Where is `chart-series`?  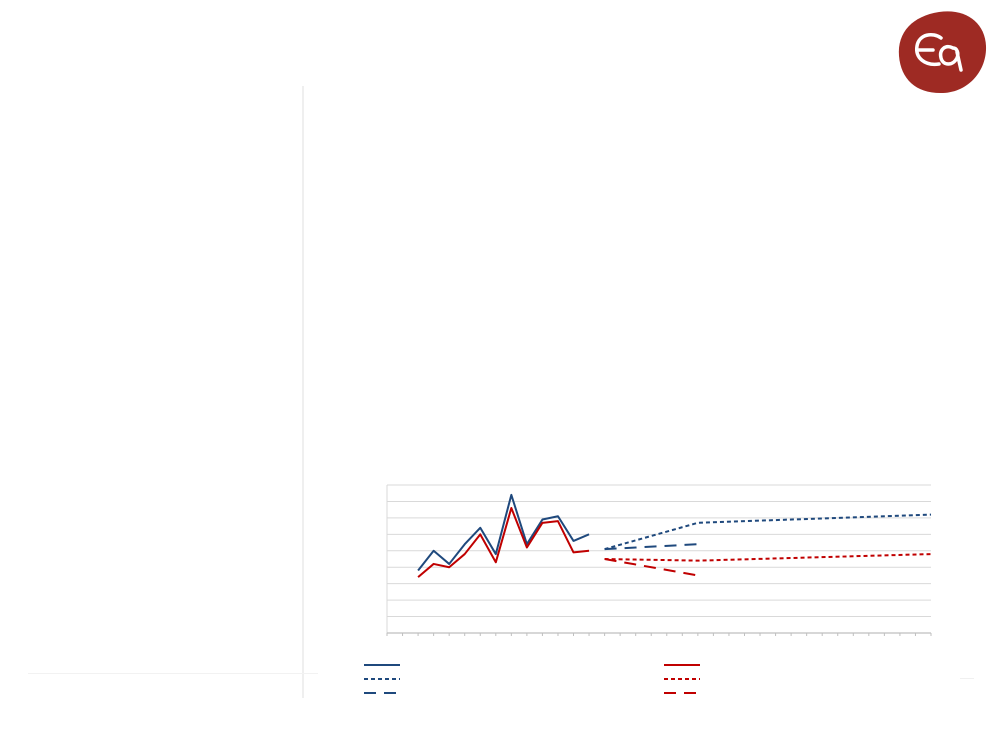 chart-series is located at coordinates (674, 535).